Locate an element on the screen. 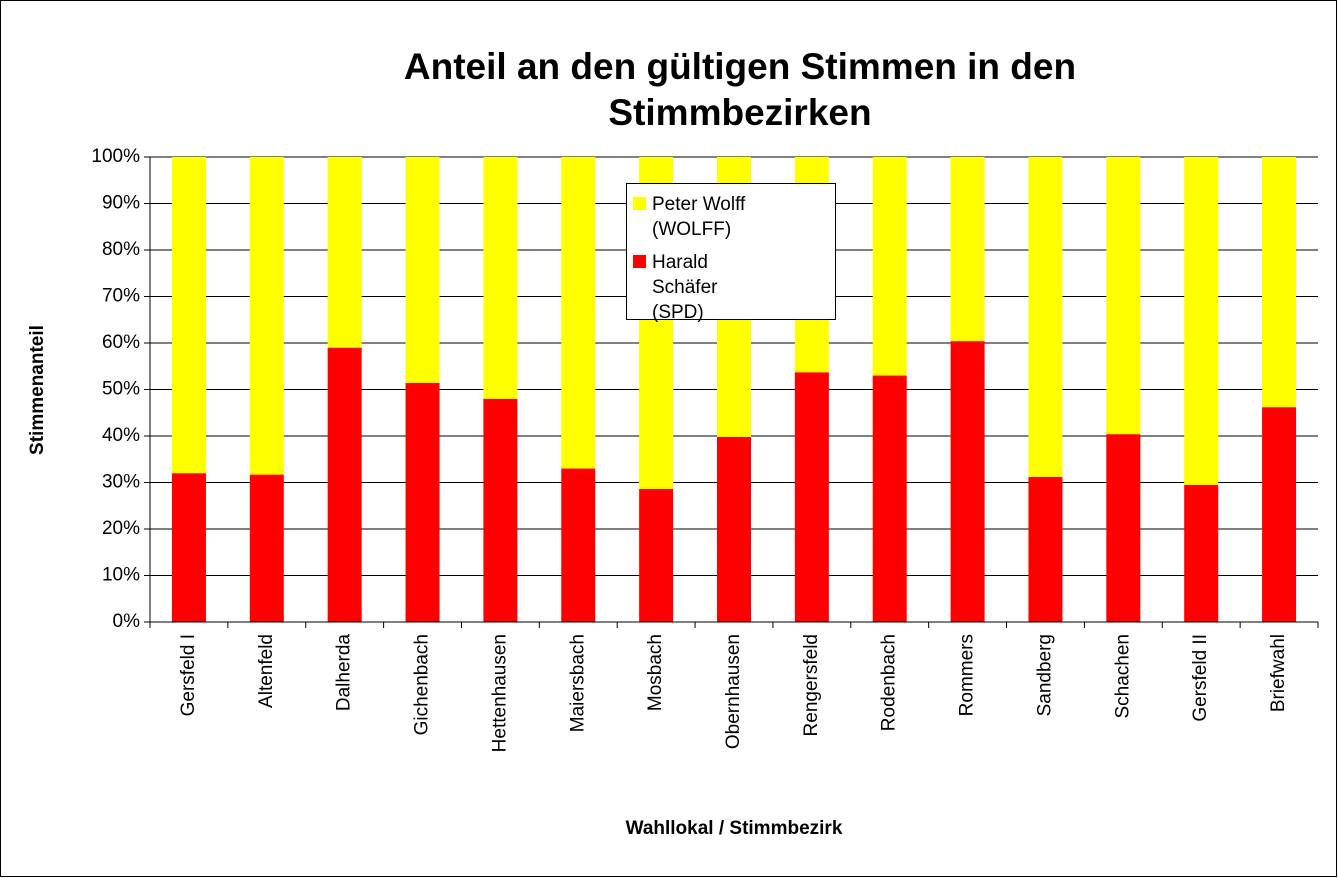 This screenshot has height=878, width=1338. y-tick-label: 20% is located at coordinates (121, 528).